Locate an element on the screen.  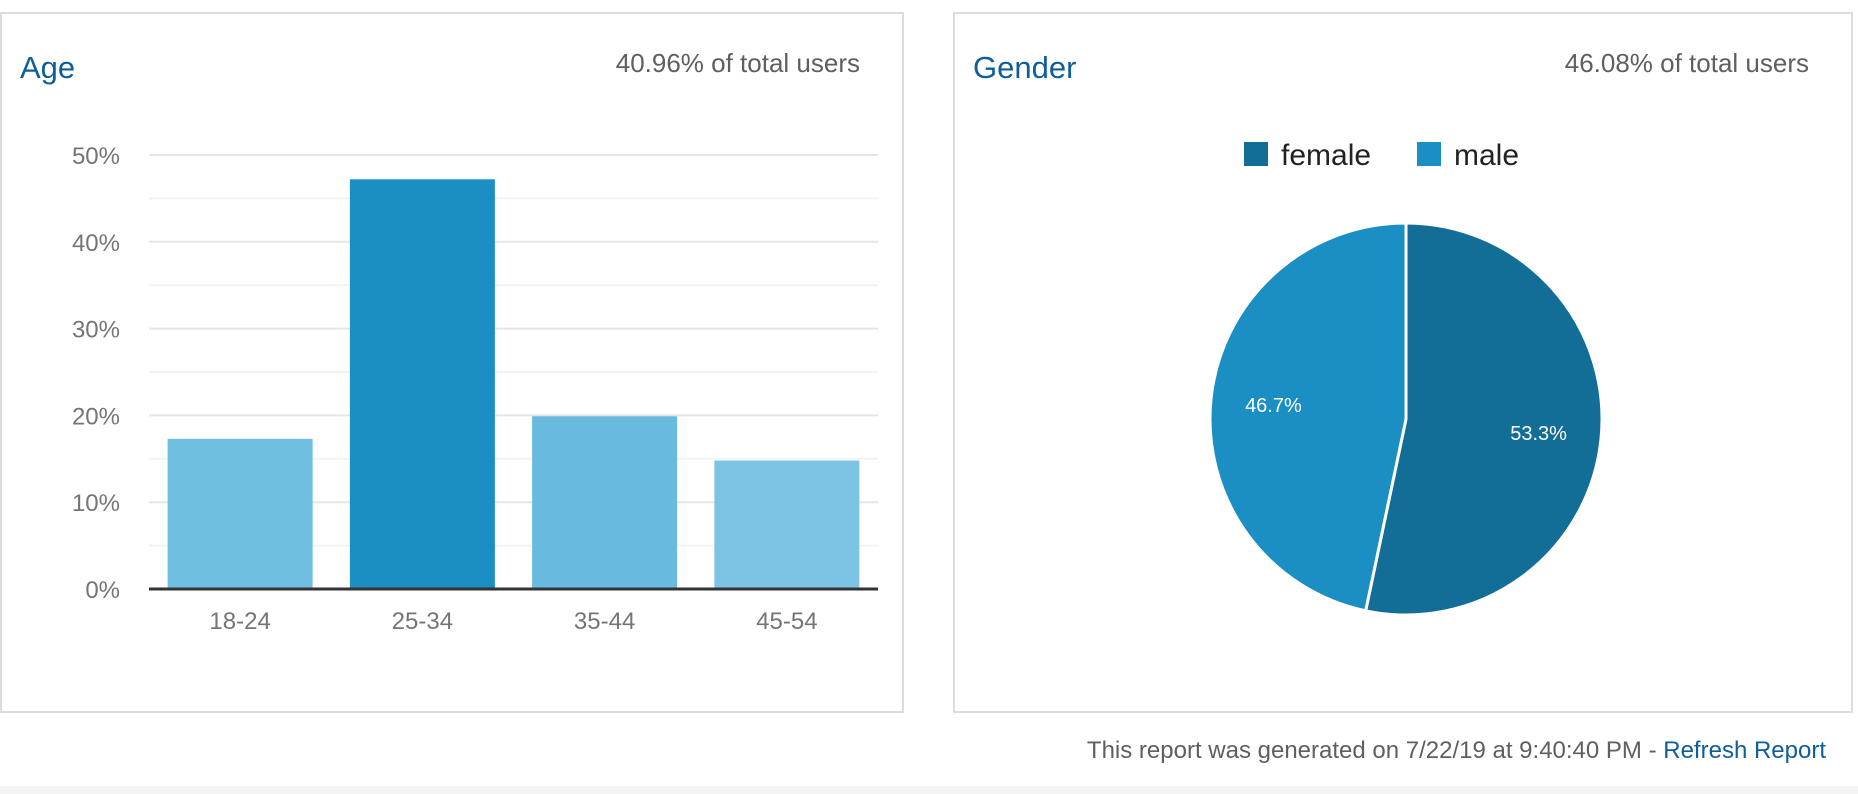
age-card-subtitle: 40.96% of total users is located at coordinates (737, 63).